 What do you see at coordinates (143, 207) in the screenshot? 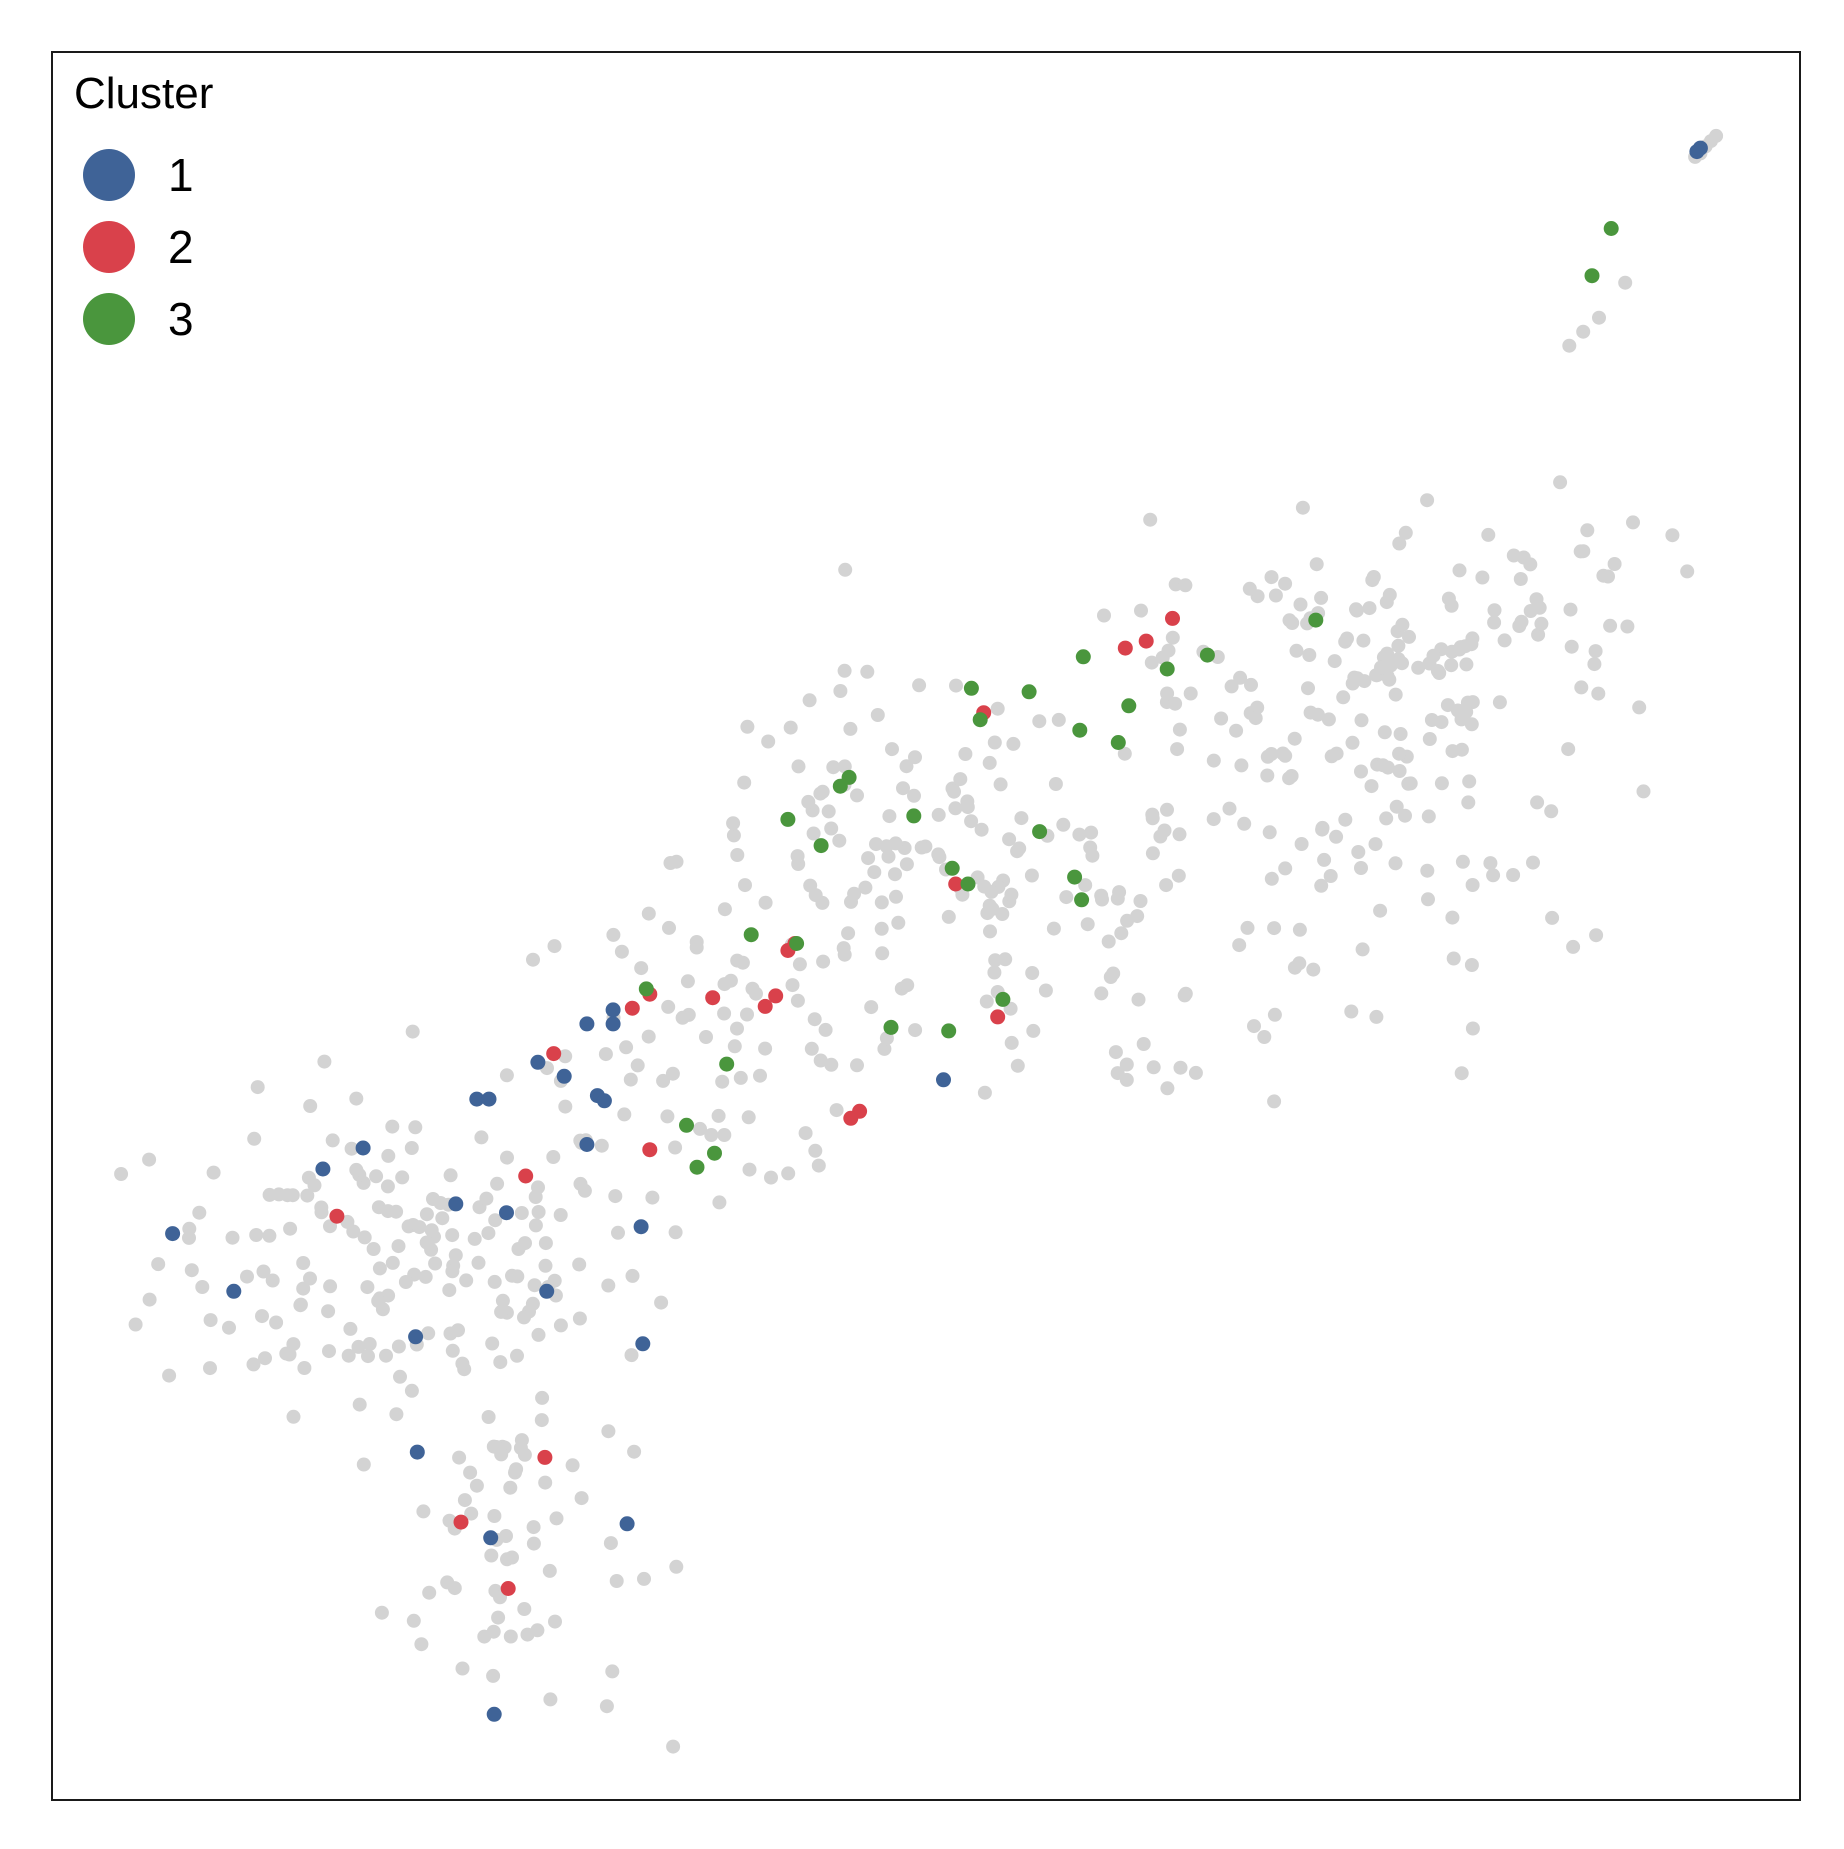
I see `legend: Cluster 1 2 3` at bounding box center [143, 207].